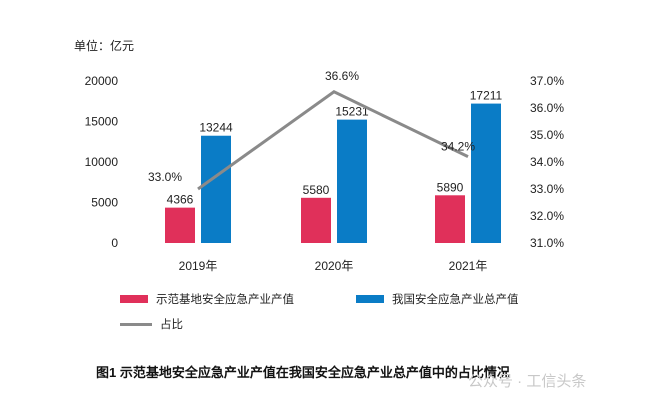 The image size is (652, 407). I want to click on left-tick-label: 20000, so click(102, 81).